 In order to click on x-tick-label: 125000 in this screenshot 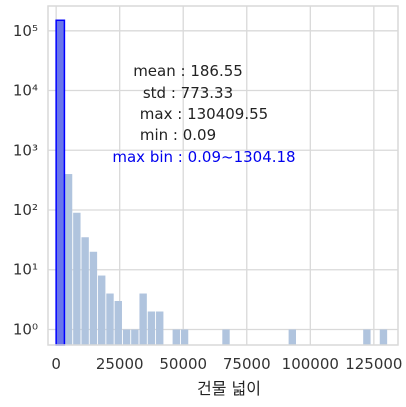, I will do `click(373, 364)`.